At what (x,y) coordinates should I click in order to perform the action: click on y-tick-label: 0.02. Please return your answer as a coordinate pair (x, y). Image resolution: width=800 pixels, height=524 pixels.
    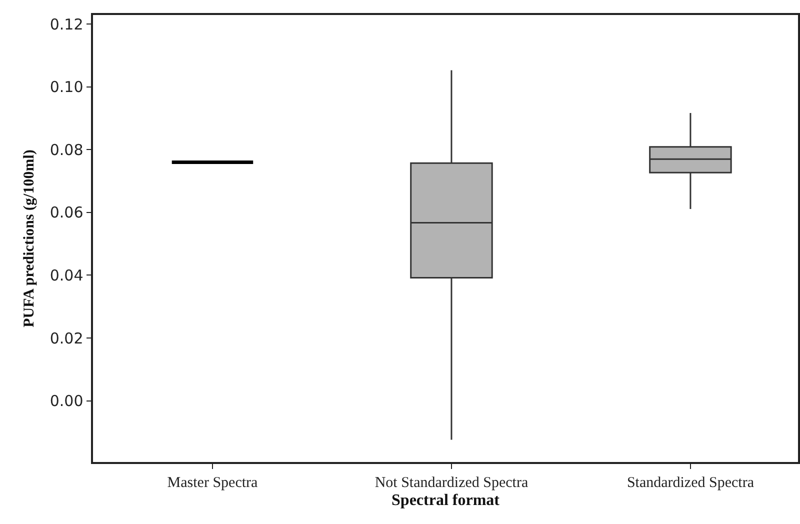
    Looking at the image, I should click on (67, 338).